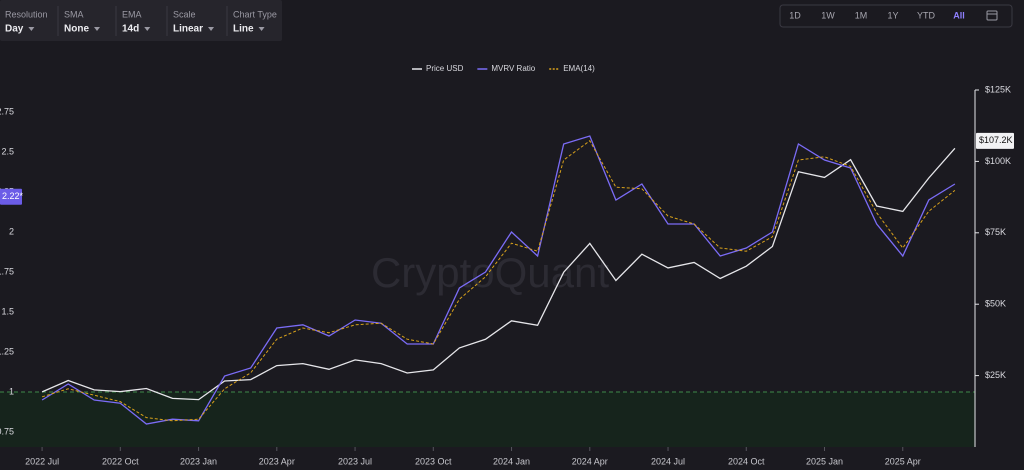 The width and height of the screenshot is (1024, 470). What do you see at coordinates (892, 15) in the screenshot?
I see `range-button: 1Y` at bounding box center [892, 15].